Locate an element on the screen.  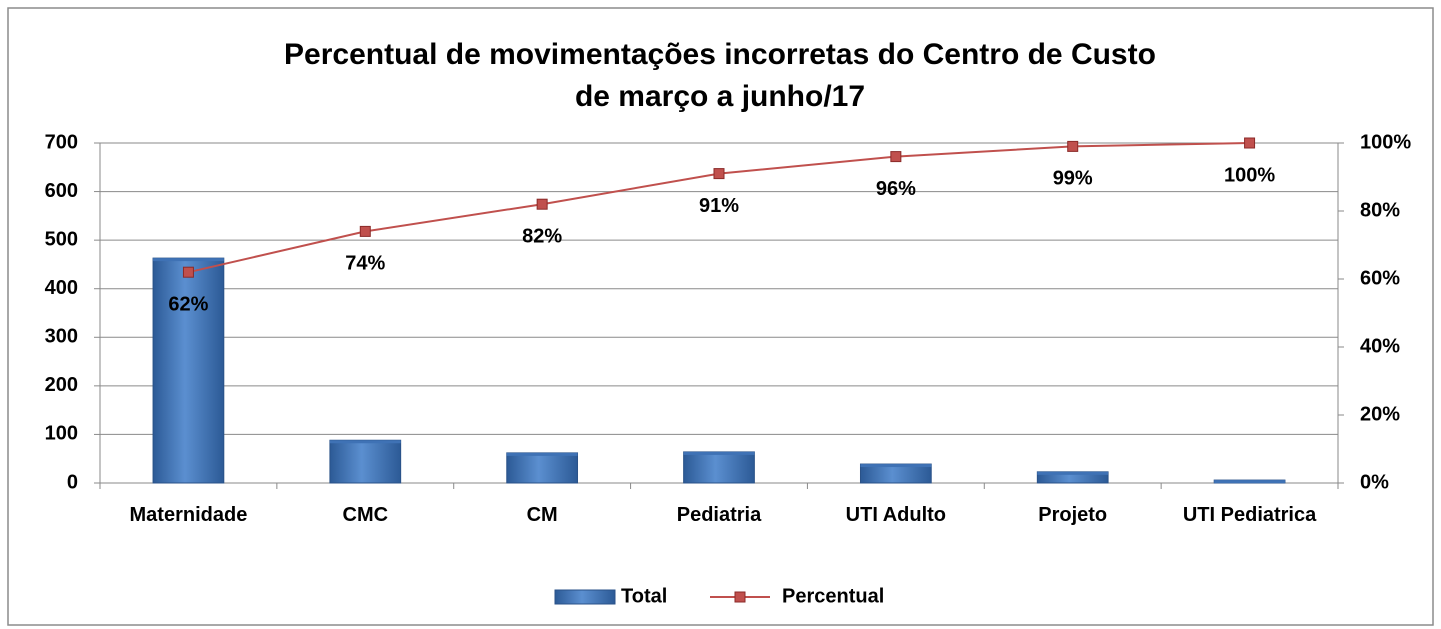
y-tick-label: 0 is located at coordinates (72, 482).